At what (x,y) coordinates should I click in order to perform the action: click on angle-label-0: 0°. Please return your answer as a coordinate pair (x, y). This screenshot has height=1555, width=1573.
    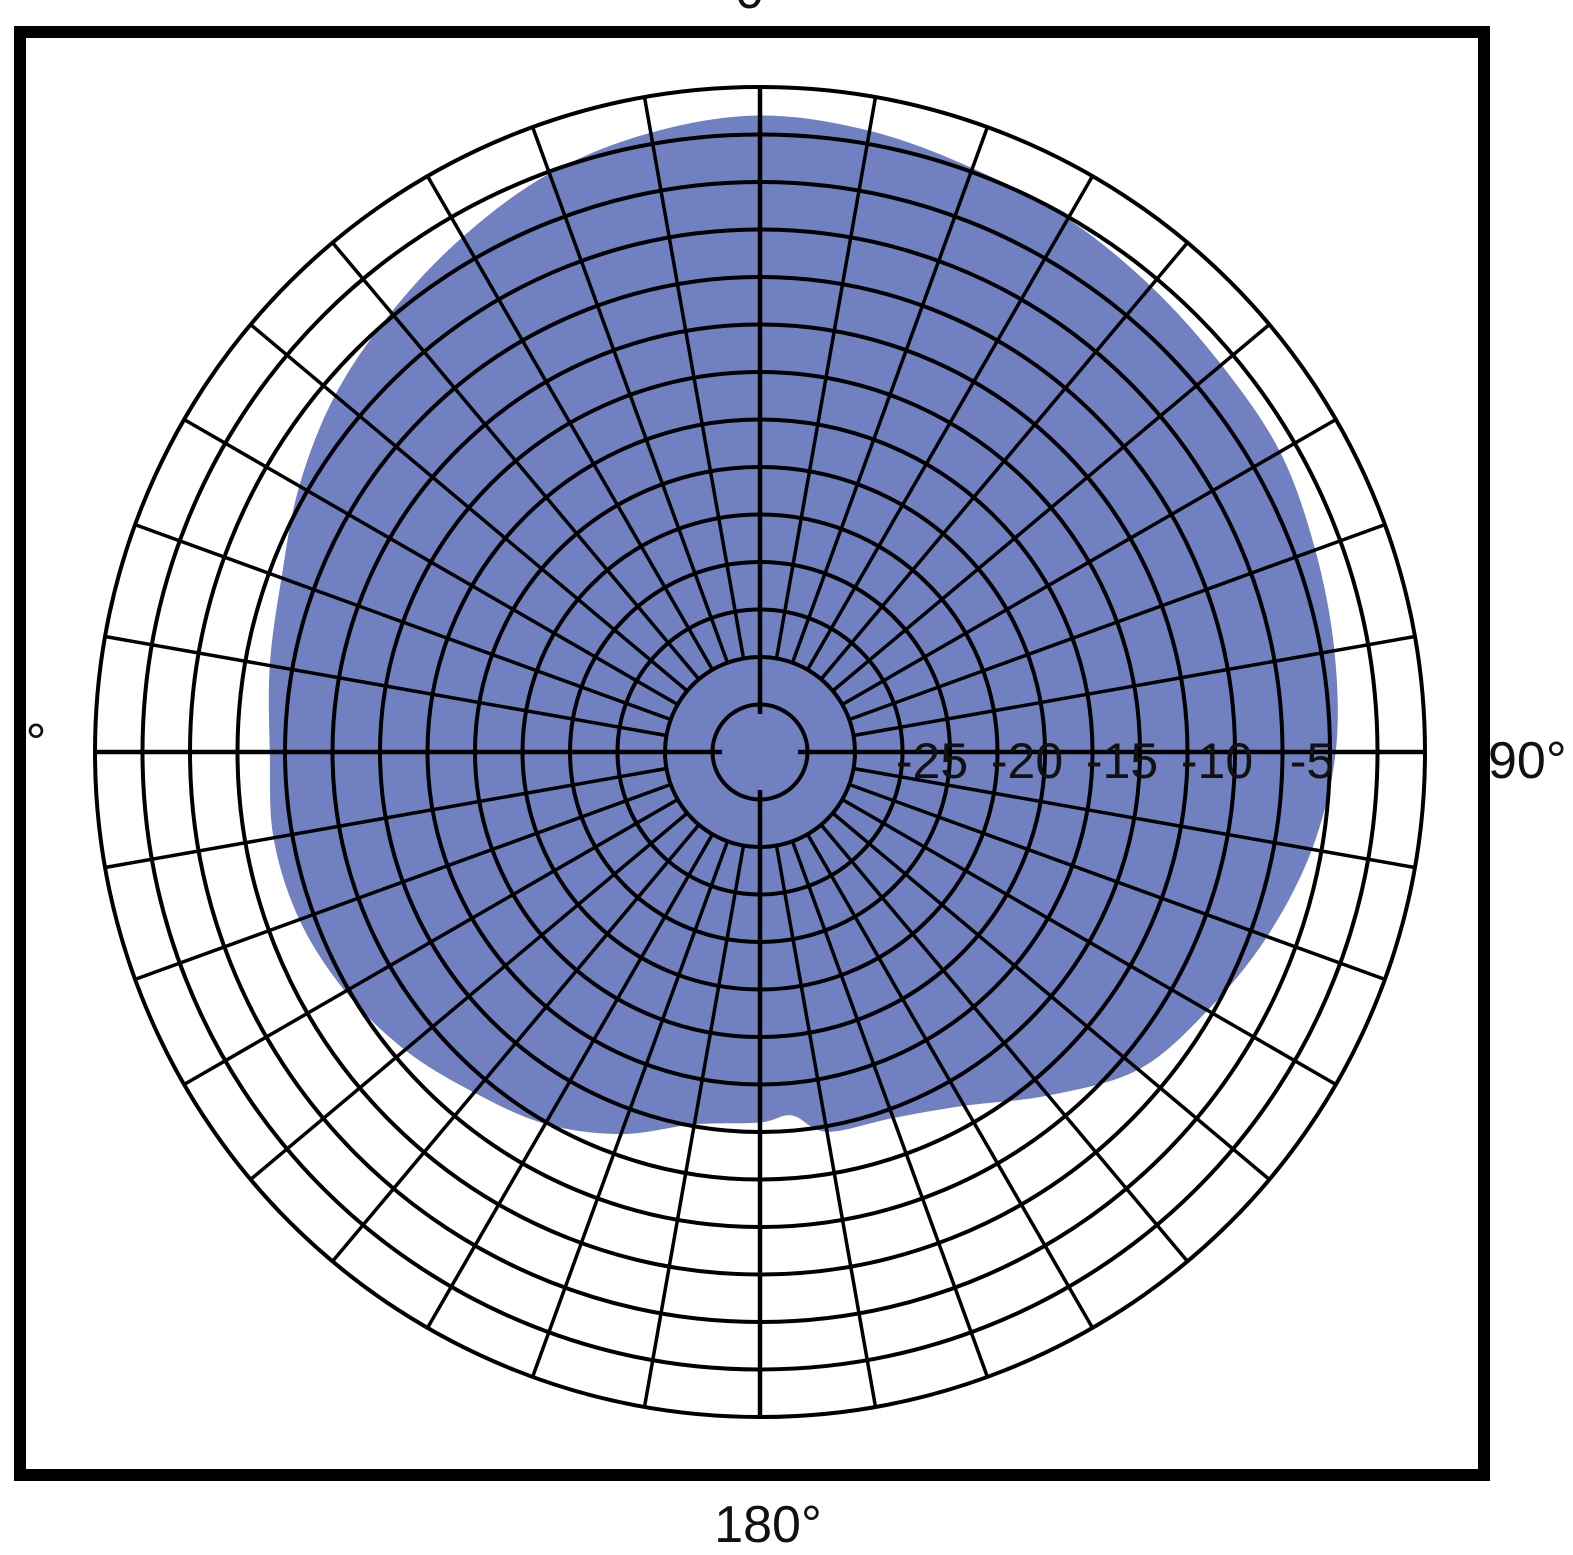
    Looking at the image, I should click on (760, 10).